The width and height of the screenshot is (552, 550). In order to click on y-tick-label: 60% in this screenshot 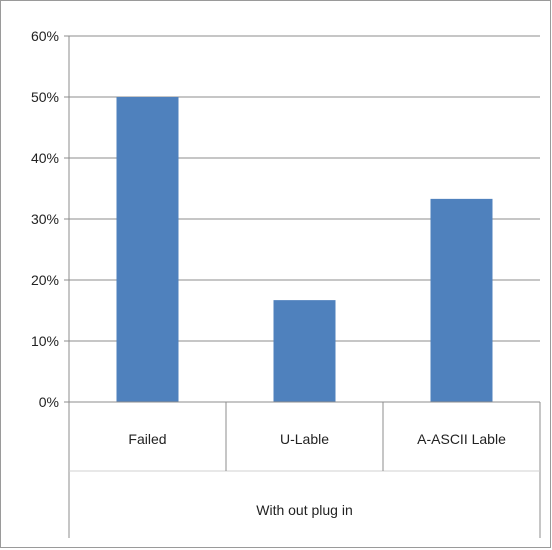, I will do `click(45, 36)`.